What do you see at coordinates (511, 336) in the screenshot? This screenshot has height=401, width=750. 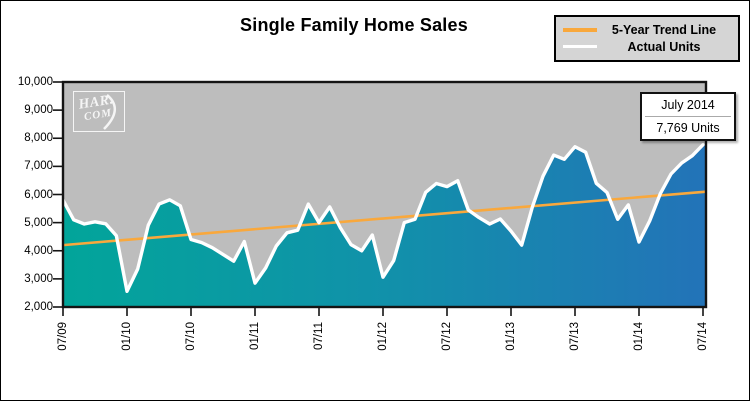 I see `x-axis-label: 01/13` at bounding box center [511, 336].